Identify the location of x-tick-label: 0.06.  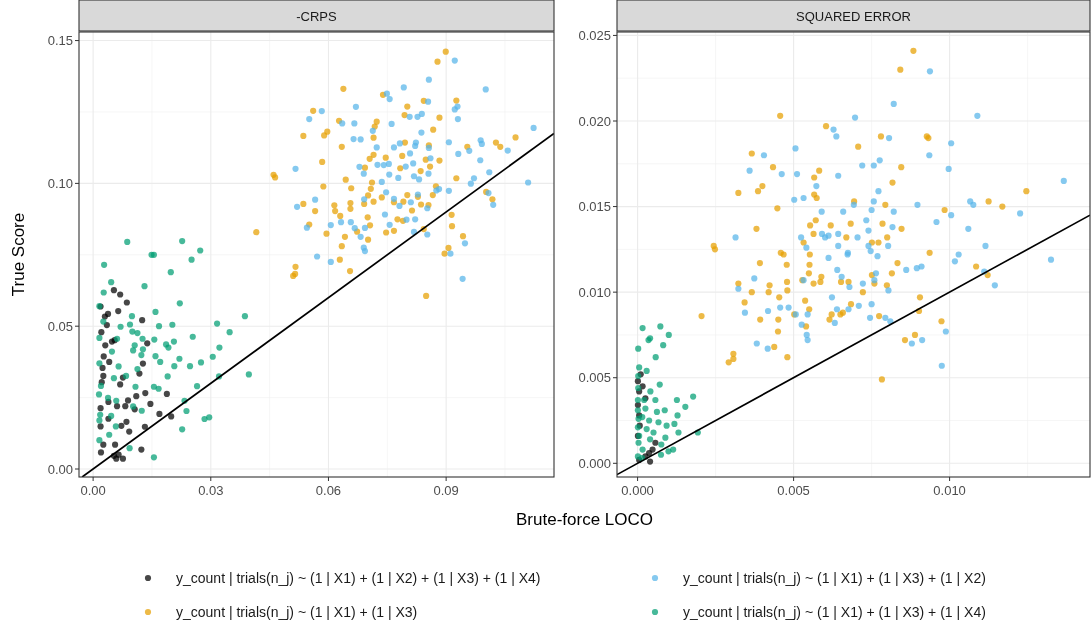
(328, 490).